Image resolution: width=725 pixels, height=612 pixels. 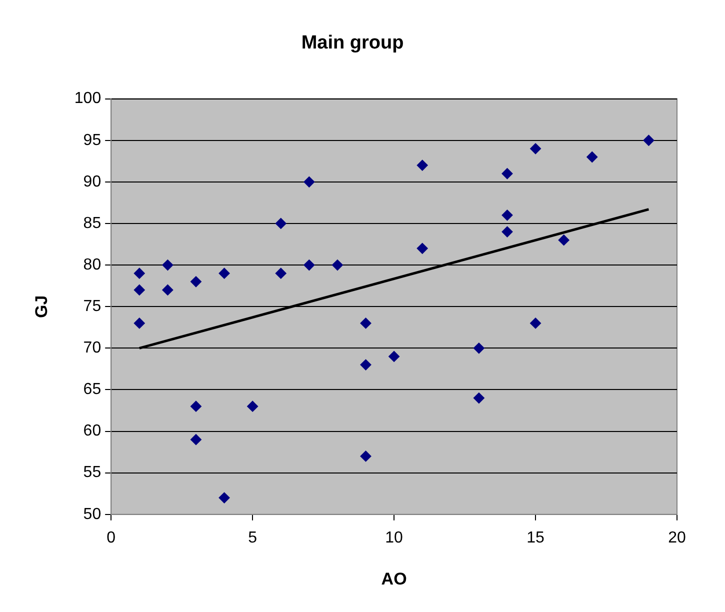 I want to click on y-tick-label: 90, so click(x=92, y=181).